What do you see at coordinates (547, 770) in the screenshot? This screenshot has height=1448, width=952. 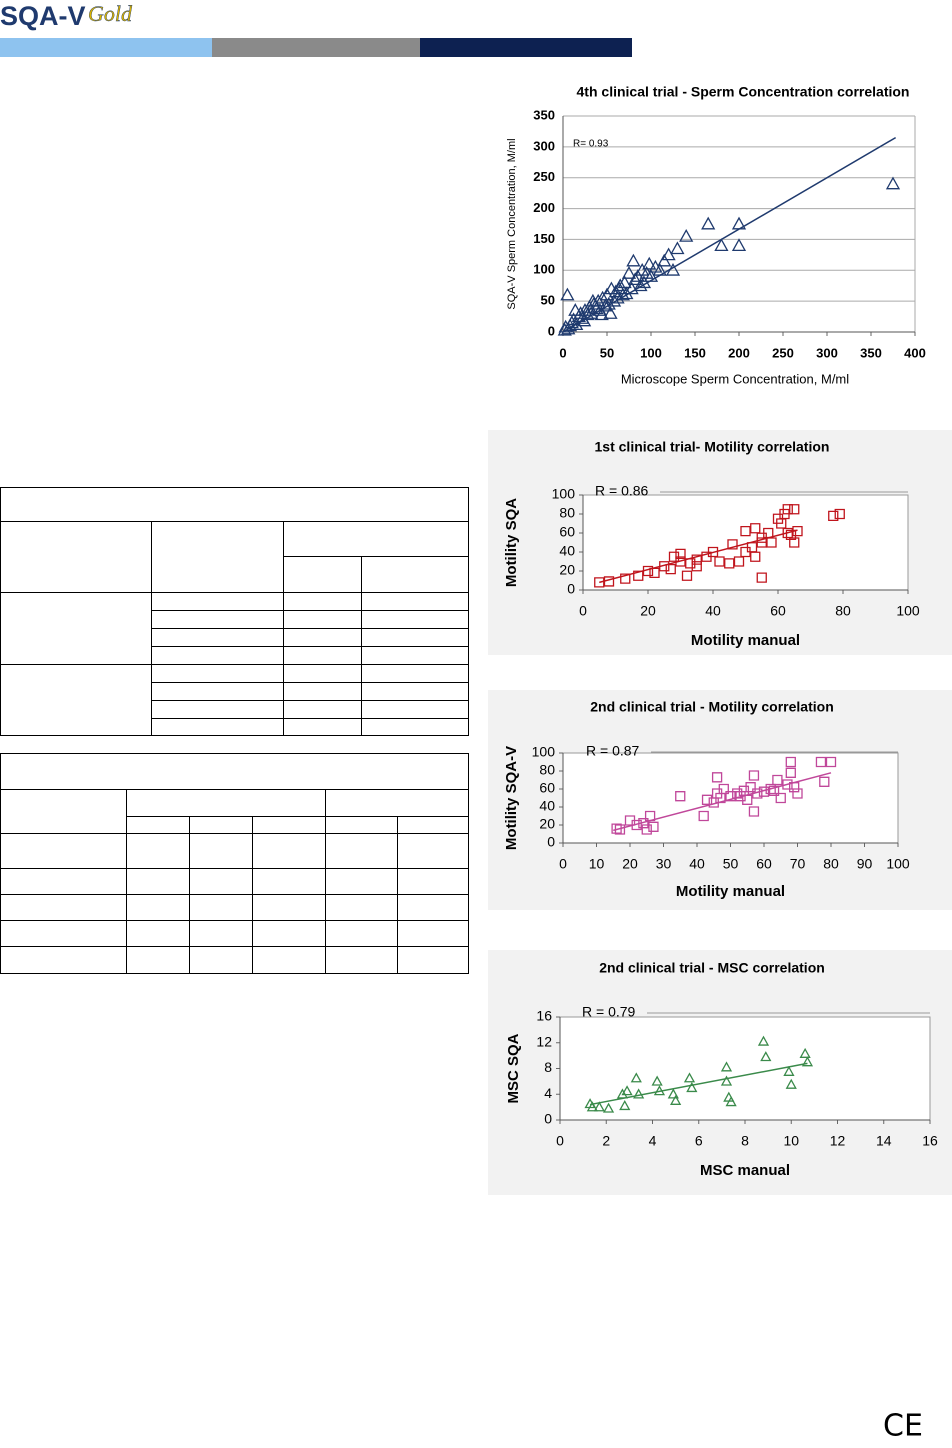 I see `y-tick-label: 80` at bounding box center [547, 770].